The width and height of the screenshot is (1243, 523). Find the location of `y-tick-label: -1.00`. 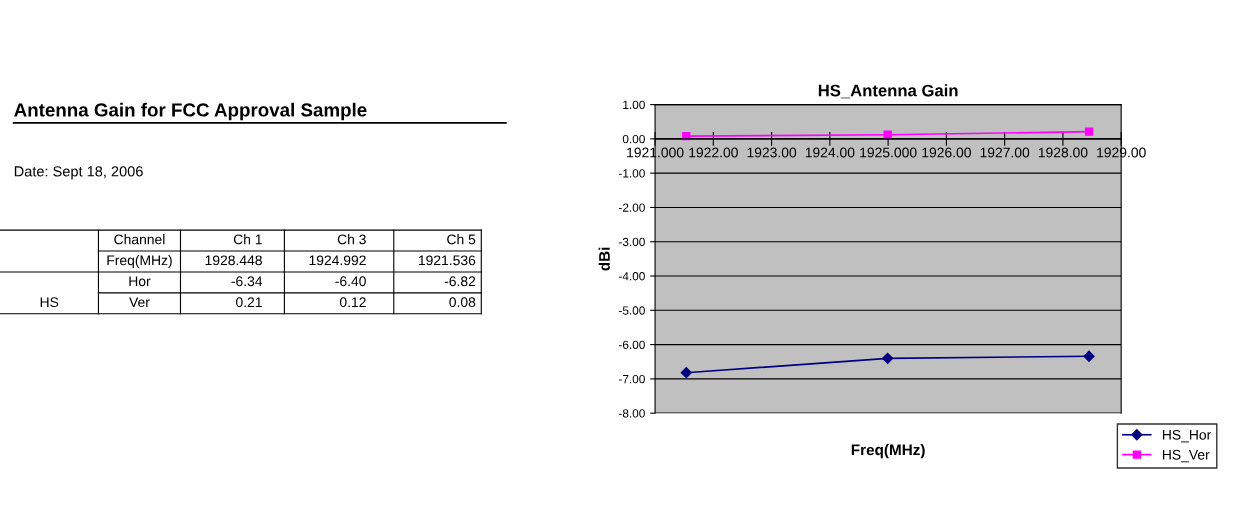

y-tick-label: -1.00 is located at coordinates (631, 173).